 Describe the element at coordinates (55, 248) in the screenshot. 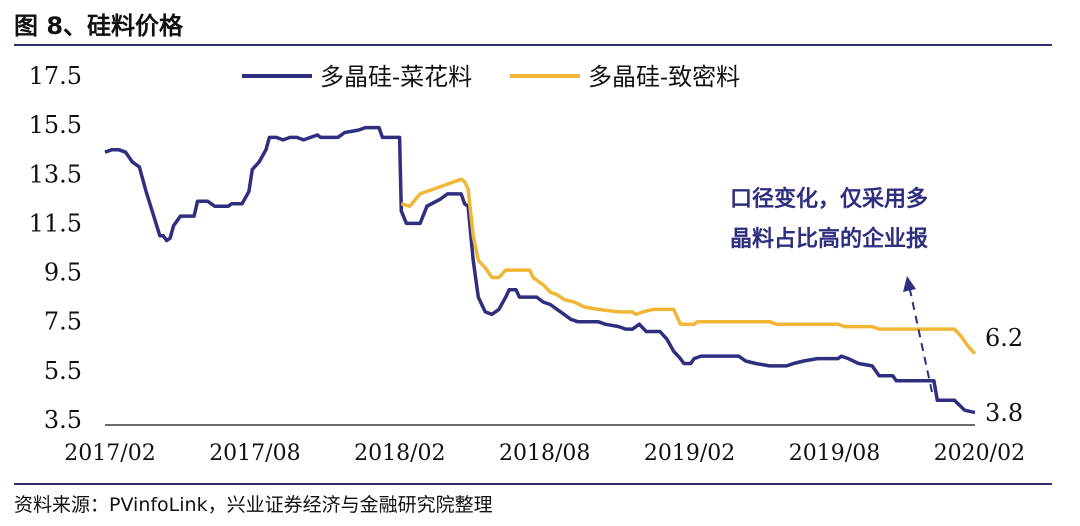

I see `y-axis-ticks: 17.5 15.5 13.5 11.5 9.5 7.5 5.5 3.5` at that location.